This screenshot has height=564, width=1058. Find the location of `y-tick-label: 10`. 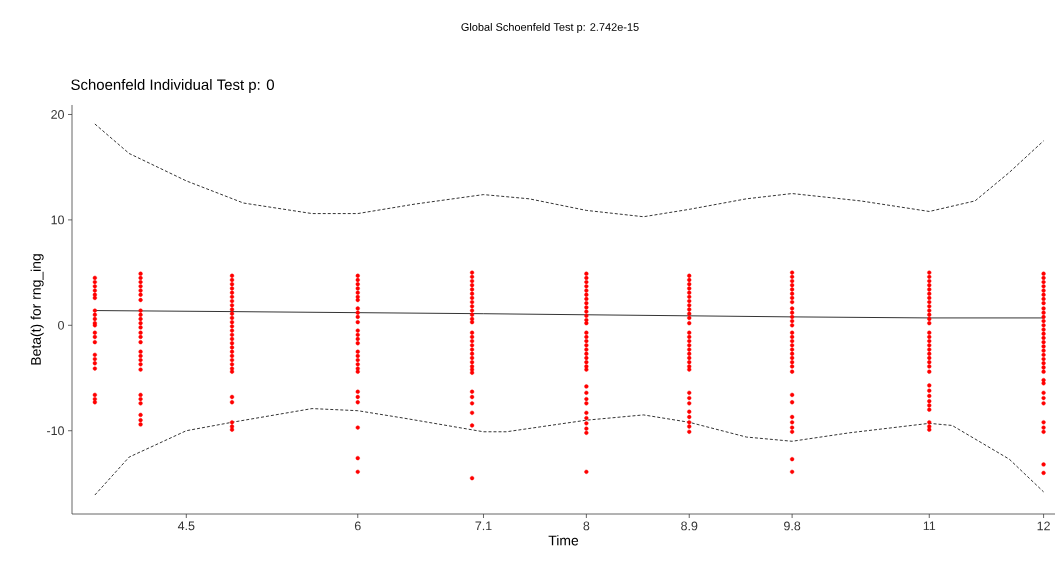

y-tick-label: 10 is located at coordinates (57, 220).